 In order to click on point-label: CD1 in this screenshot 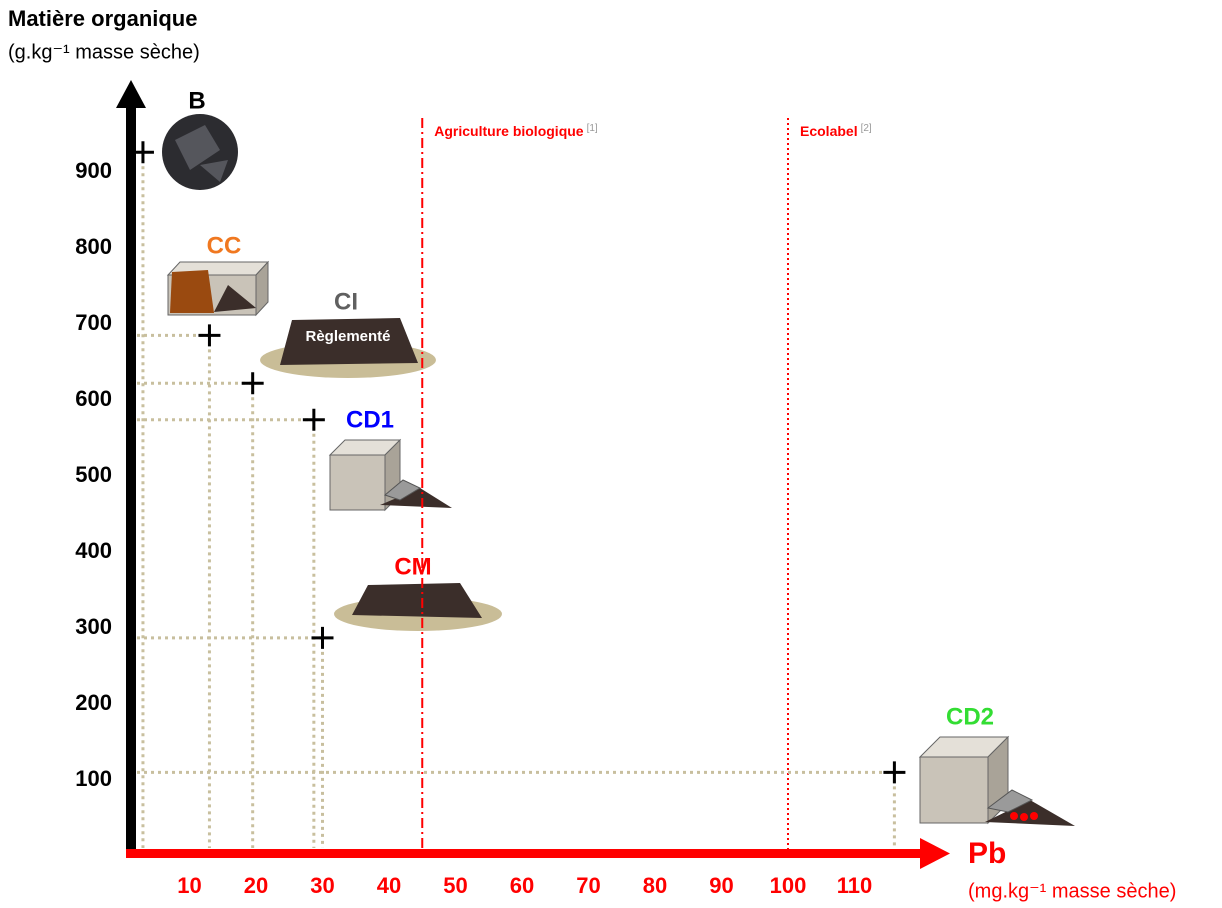, I will do `click(370, 419)`.